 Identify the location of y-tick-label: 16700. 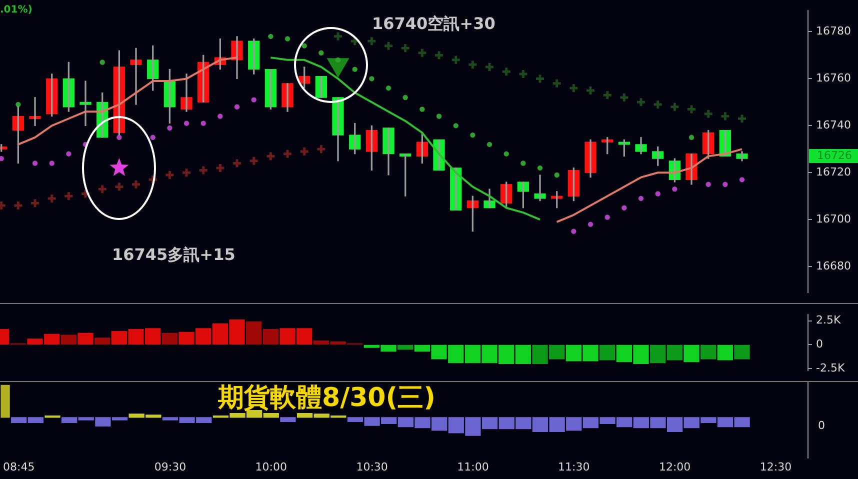
(833, 219).